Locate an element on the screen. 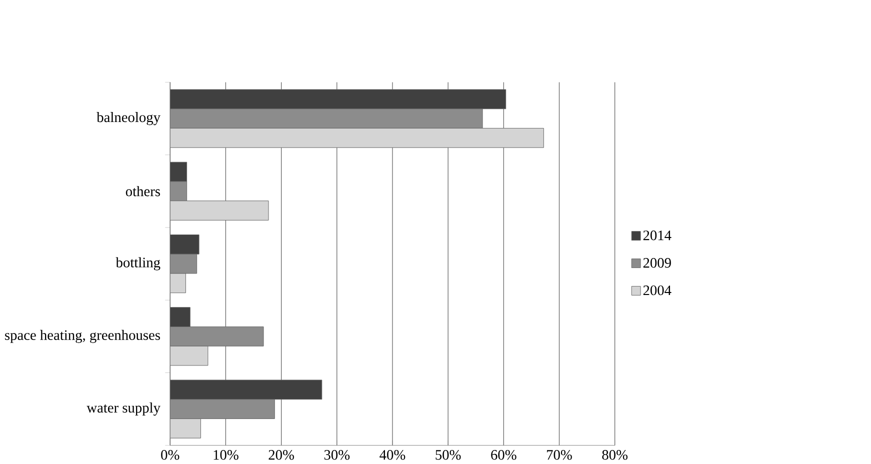 Image resolution: width=871 pixels, height=464 pixels. x-tick-label: 10% is located at coordinates (226, 455).